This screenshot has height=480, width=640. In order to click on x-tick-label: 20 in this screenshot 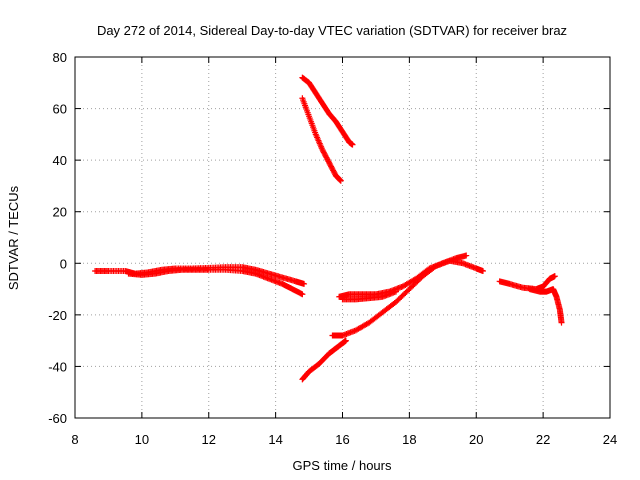, I will do `click(476, 439)`.